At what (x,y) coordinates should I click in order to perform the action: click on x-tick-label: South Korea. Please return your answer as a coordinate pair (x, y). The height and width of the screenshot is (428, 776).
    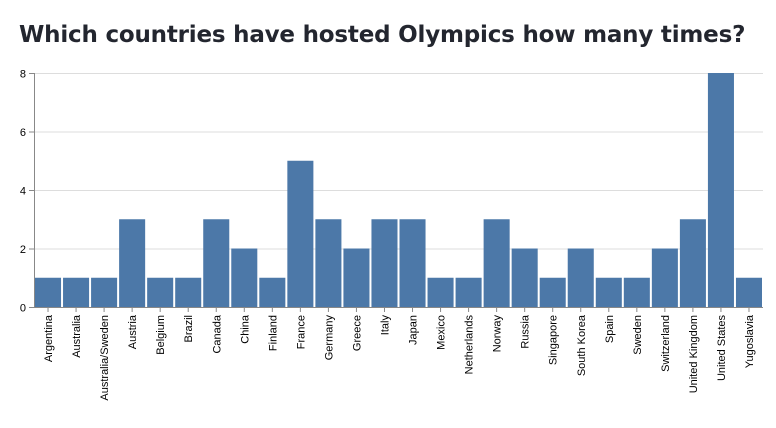
    Looking at the image, I should click on (582, 345).